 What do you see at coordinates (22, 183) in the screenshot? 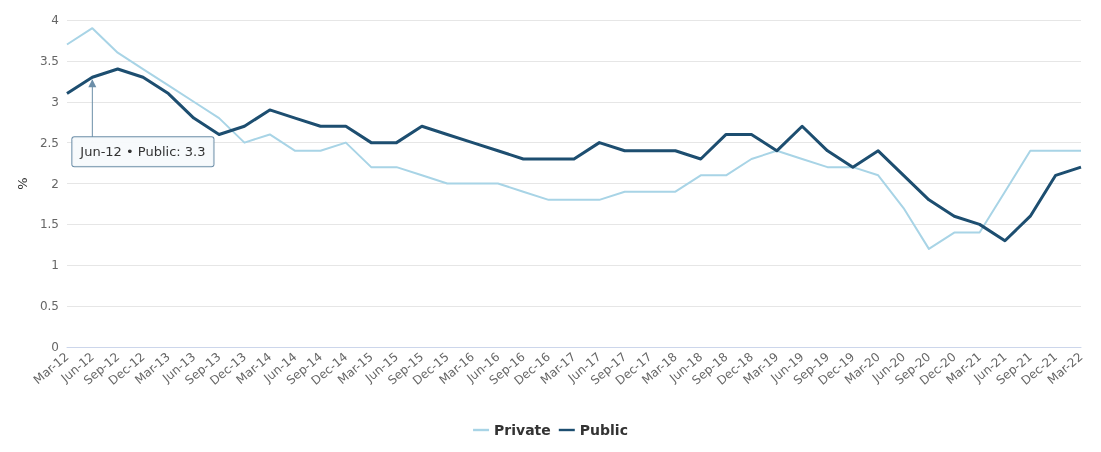
I see `y-axis-title: %` at bounding box center [22, 183].